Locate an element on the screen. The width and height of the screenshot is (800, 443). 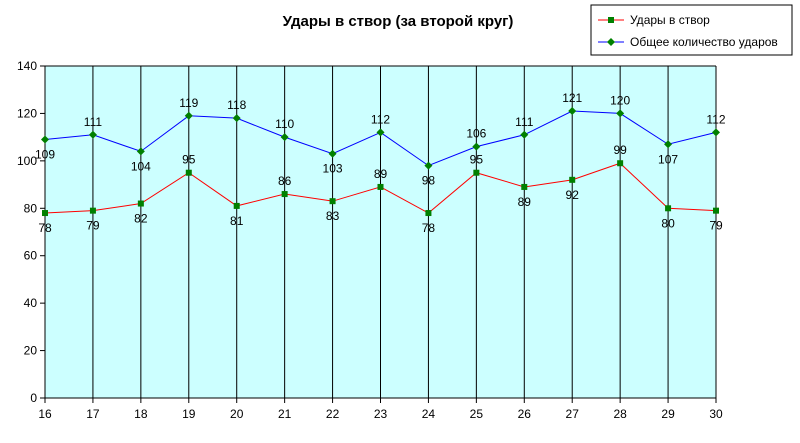
x-axis-ticks: 16 17 18 19 20 21 22 23 24 25 26 27 28 29 30 is located at coordinates (380, 409).